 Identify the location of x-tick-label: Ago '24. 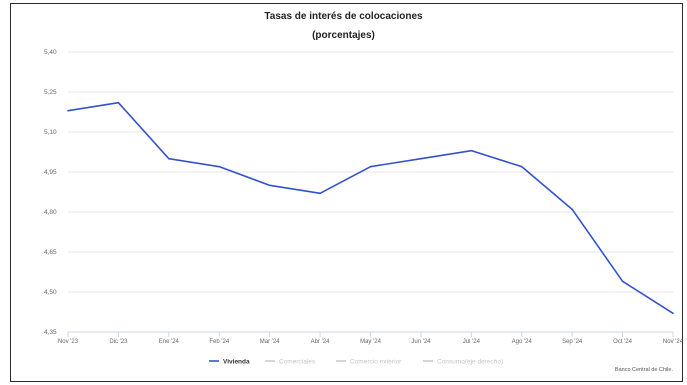
(522, 342).